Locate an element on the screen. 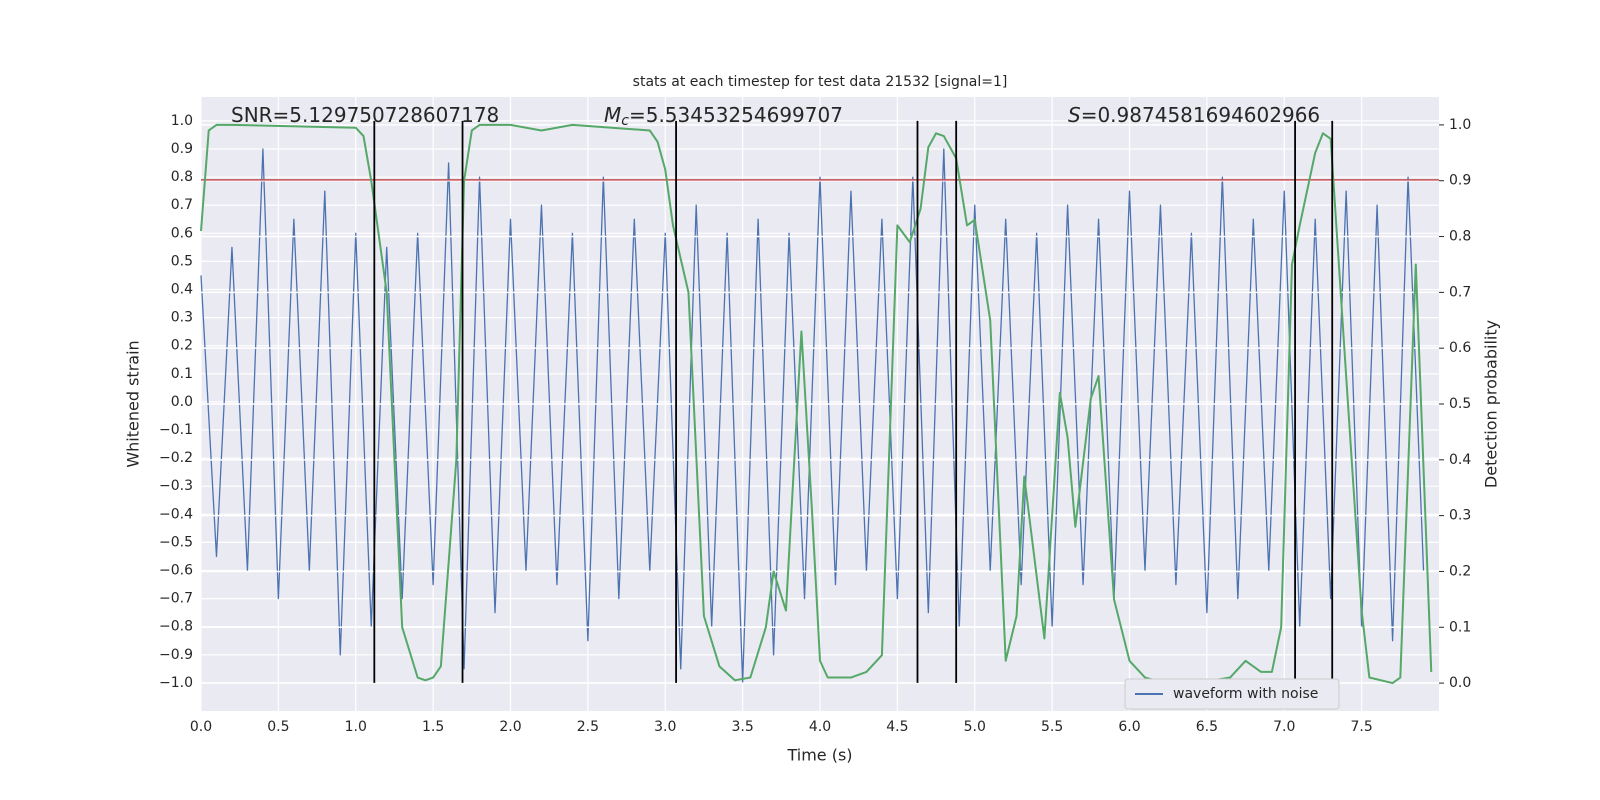 This screenshot has height=800, width=1600. y-tick-label: 0.9 is located at coordinates (182, 149).